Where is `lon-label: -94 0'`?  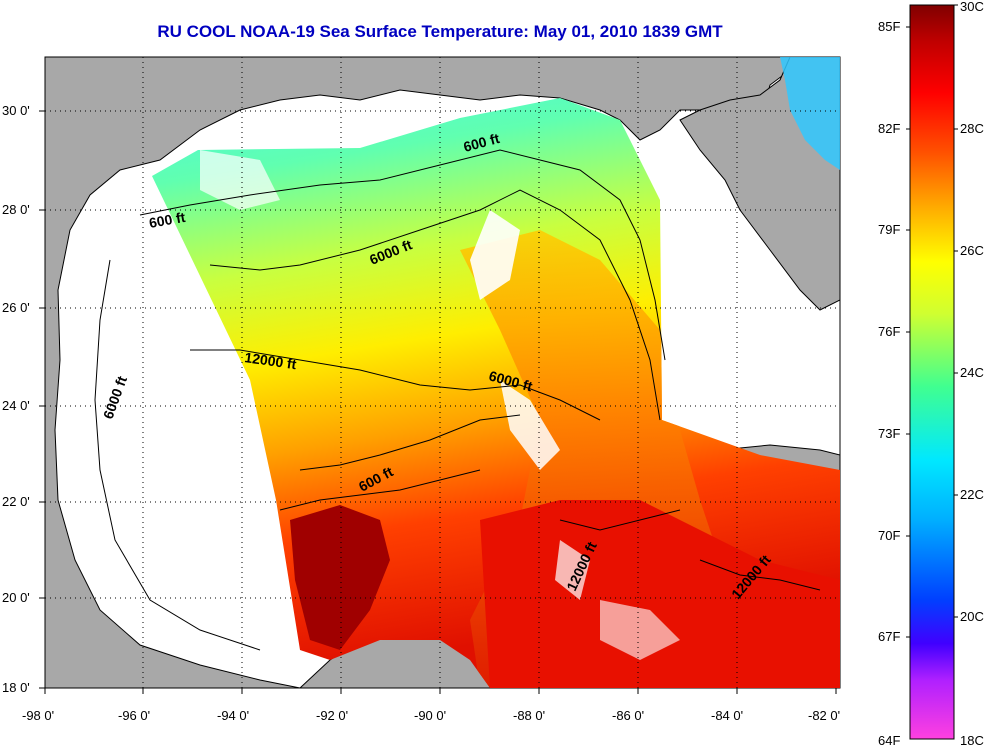 lon-label: -94 0' is located at coordinates (233, 715).